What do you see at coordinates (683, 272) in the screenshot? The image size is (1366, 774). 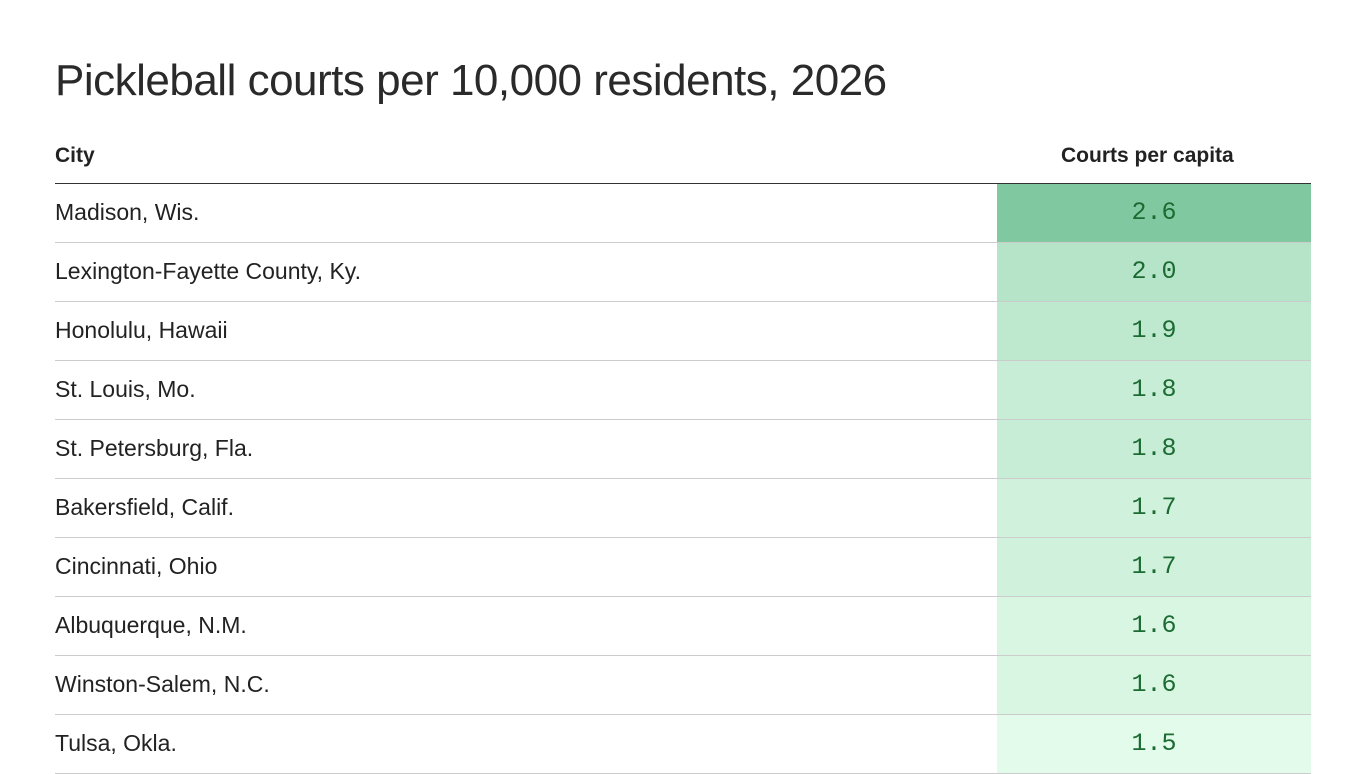 I see `table-row: Lexington-Fayette County, Ky. 2.0` at bounding box center [683, 272].